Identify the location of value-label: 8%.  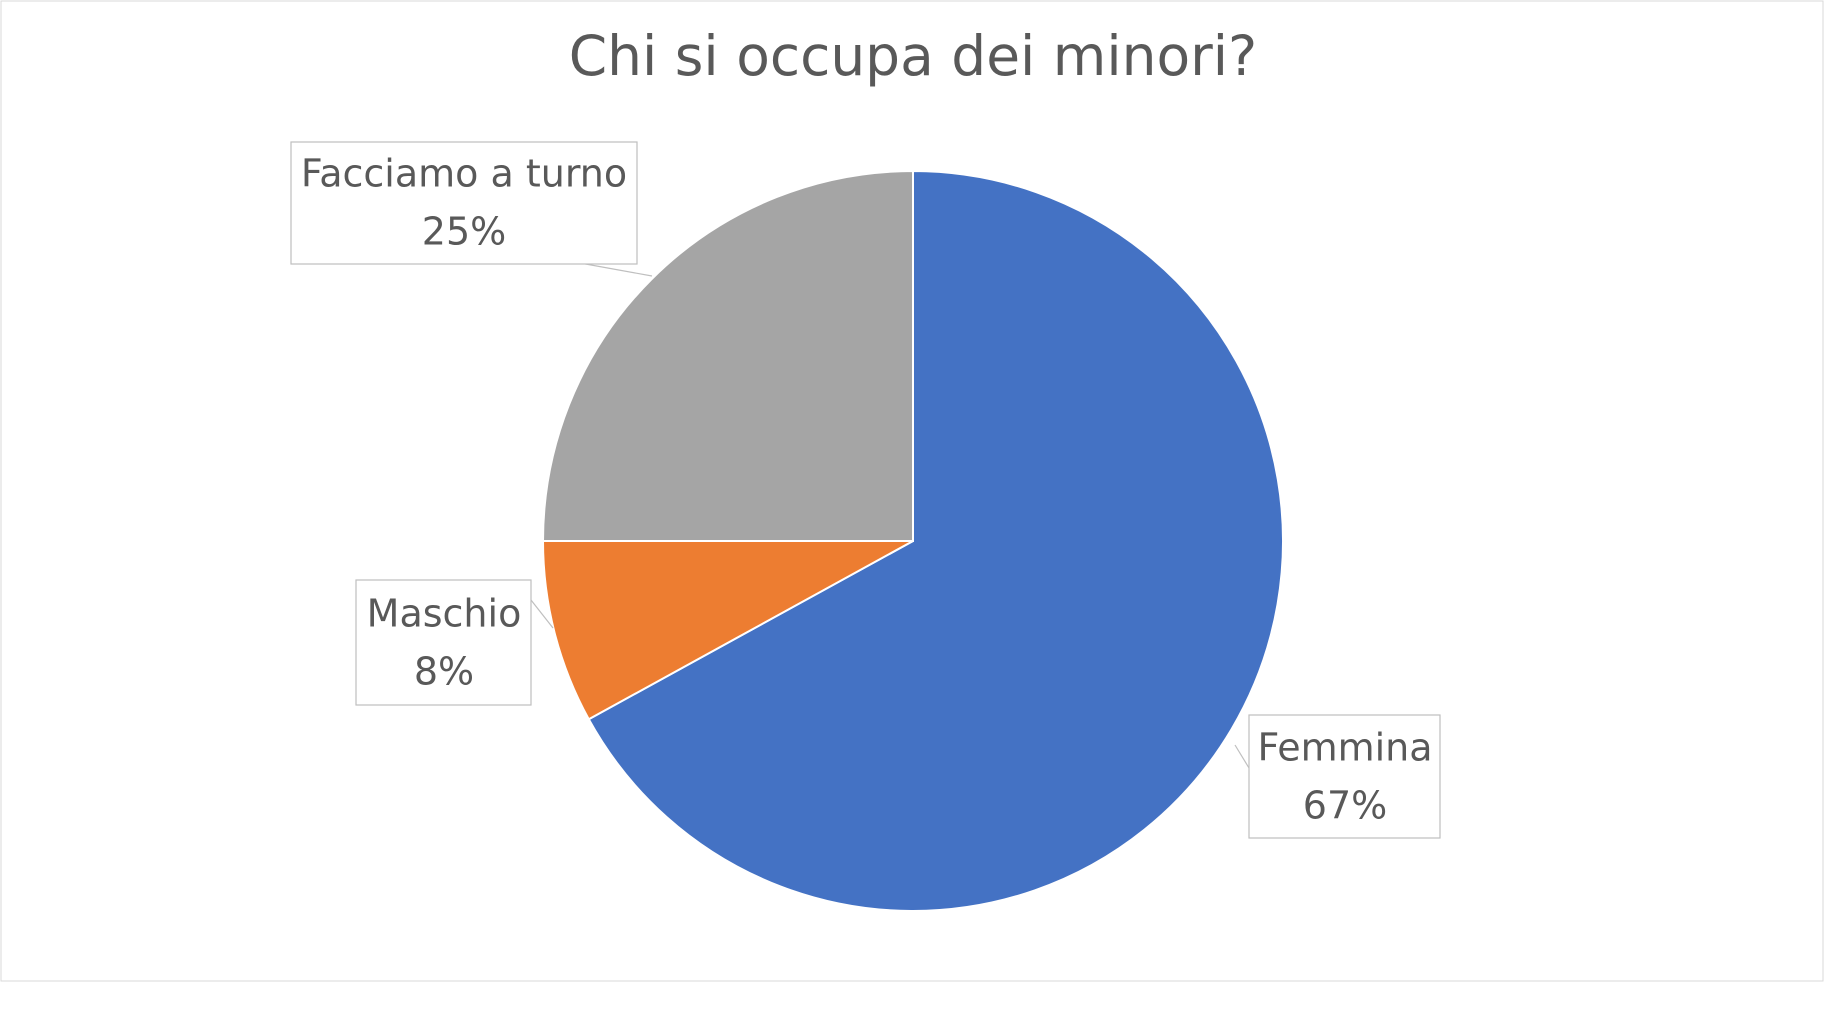
(444, 672).